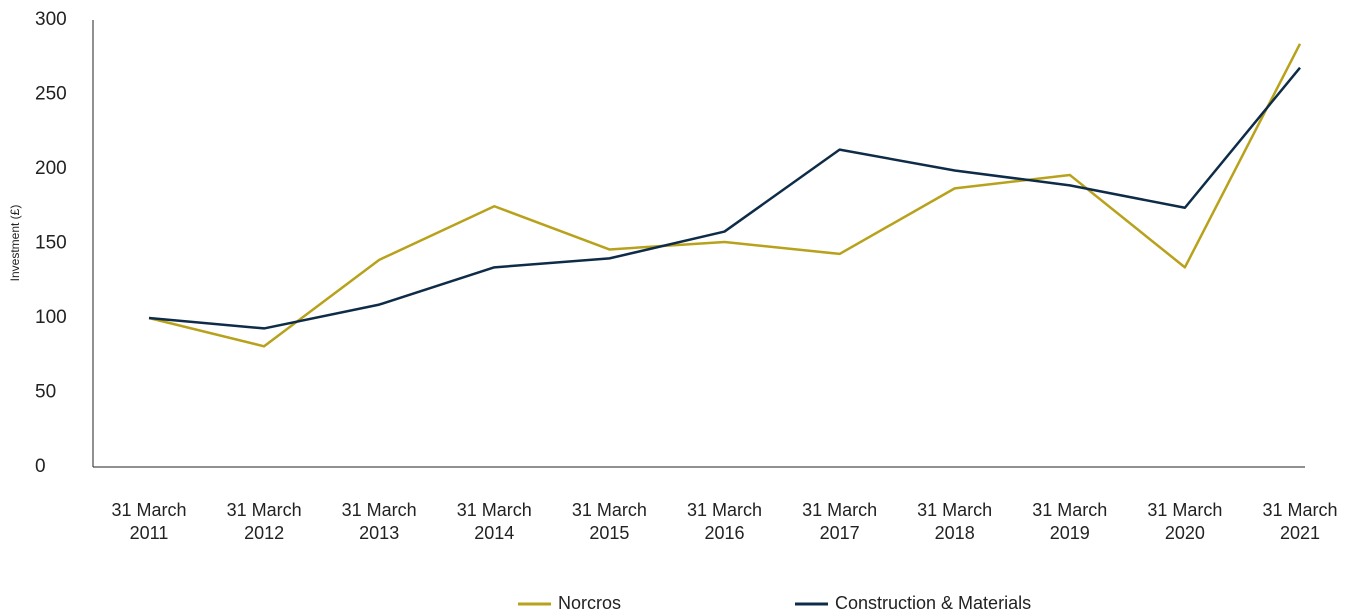 The image size is (1362, 611). Describe the element at coordinates (724, 521) in the screenshot. I see `x-tick-label: 31 March 2016` at that location.